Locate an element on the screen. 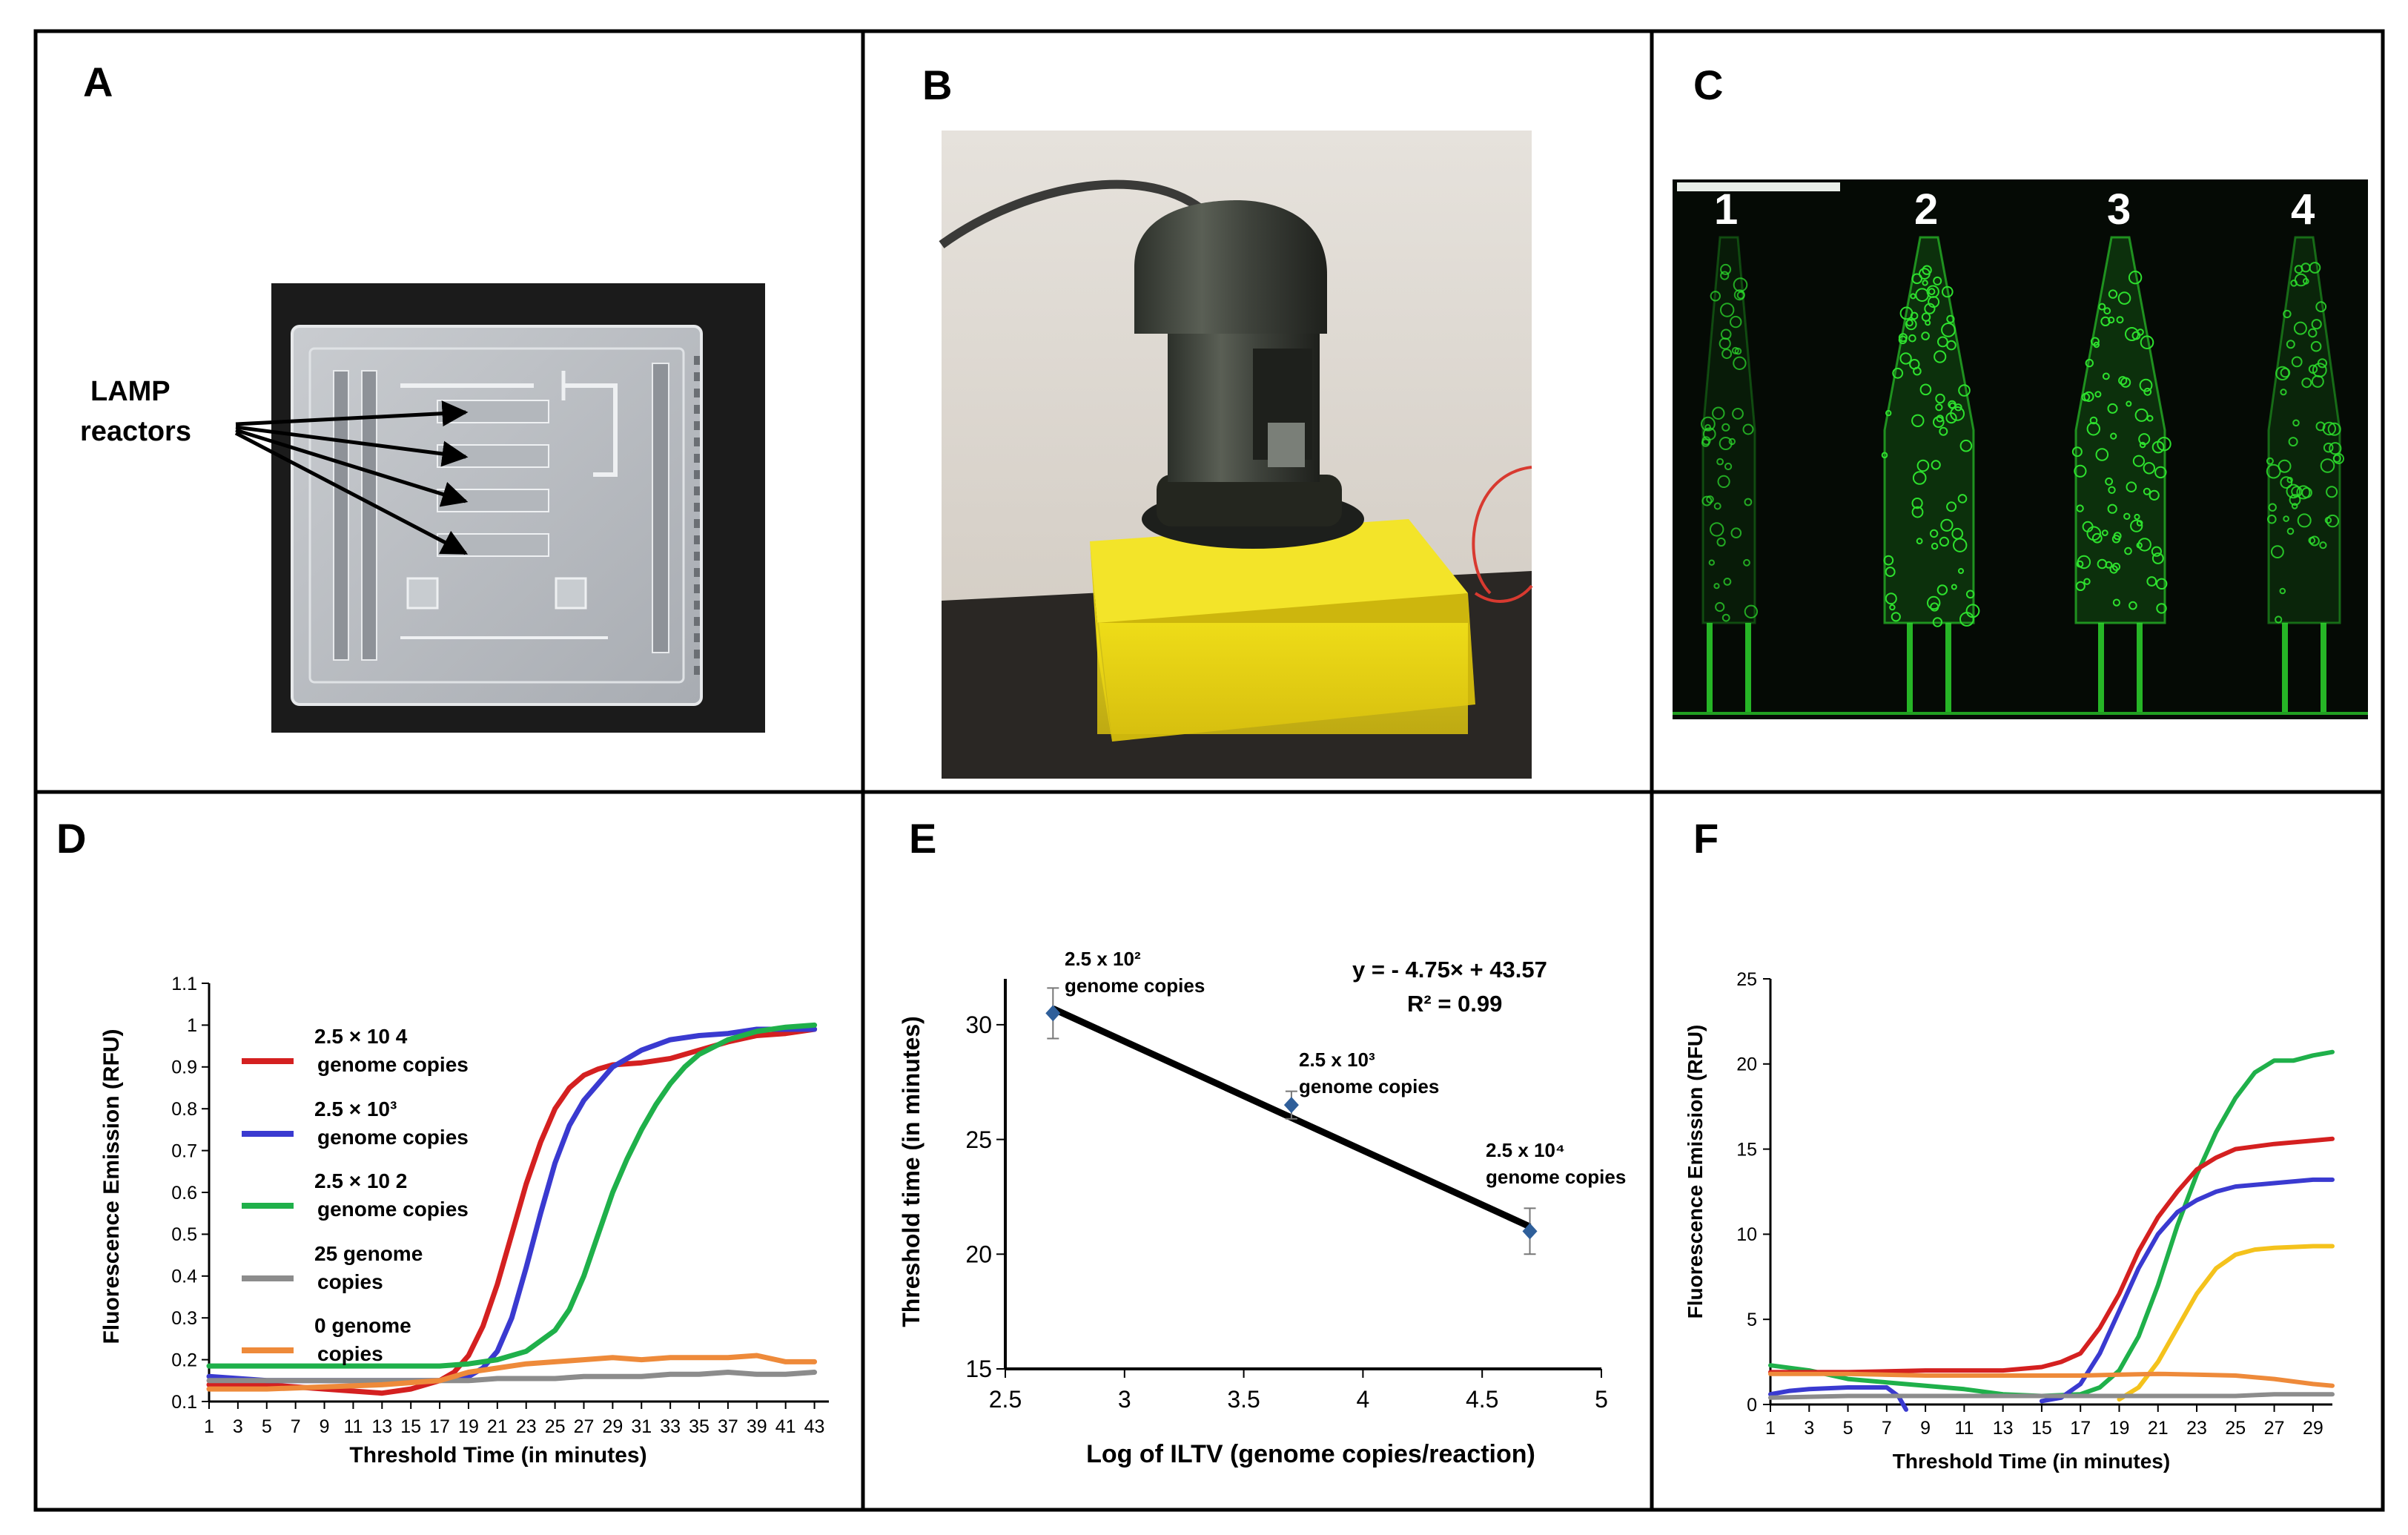  x-tick-label: 4.5 is located at coordinates (1482, 1399).